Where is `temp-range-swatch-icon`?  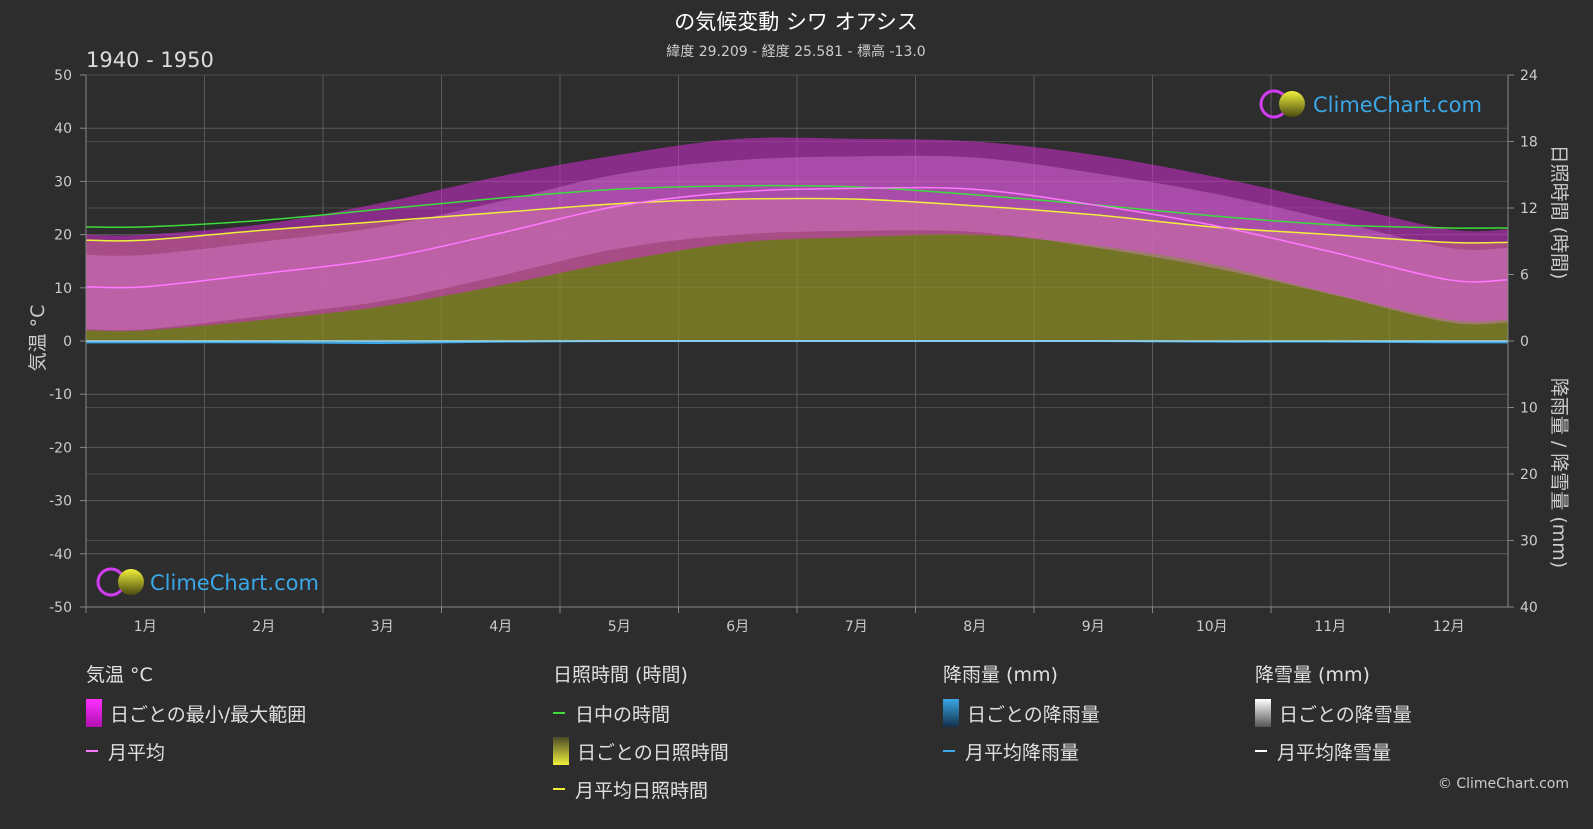 temp-range-swatch-icon is located at coordinates (94, 713).